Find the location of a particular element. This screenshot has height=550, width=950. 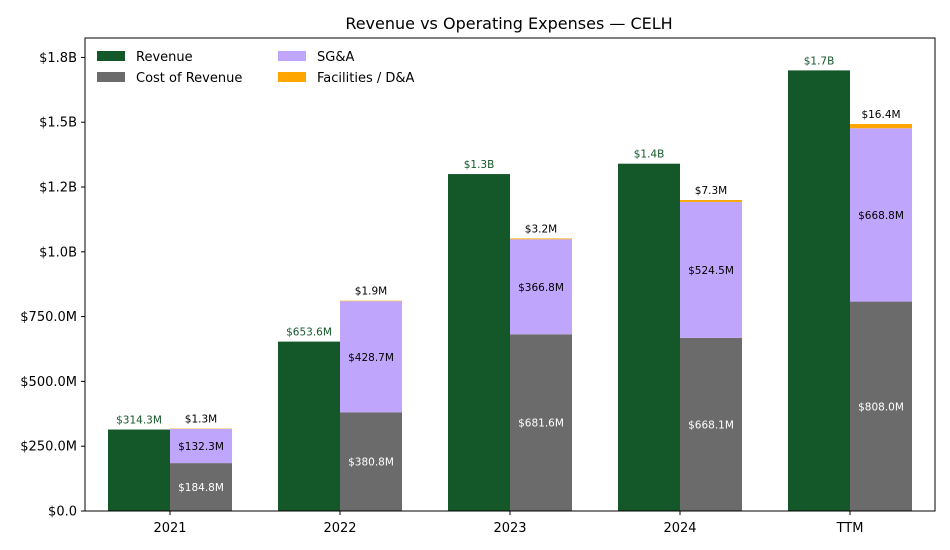

revenue-bar-2021 is located at coordinates (139, 470).